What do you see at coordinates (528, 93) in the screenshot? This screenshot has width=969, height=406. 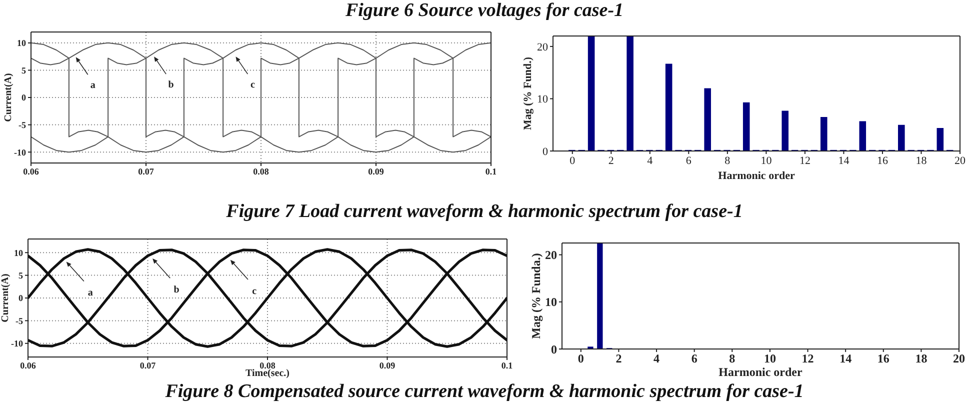 I see `y-axis-title: Mag (% Fund.)` at bounding box center [528, 93].